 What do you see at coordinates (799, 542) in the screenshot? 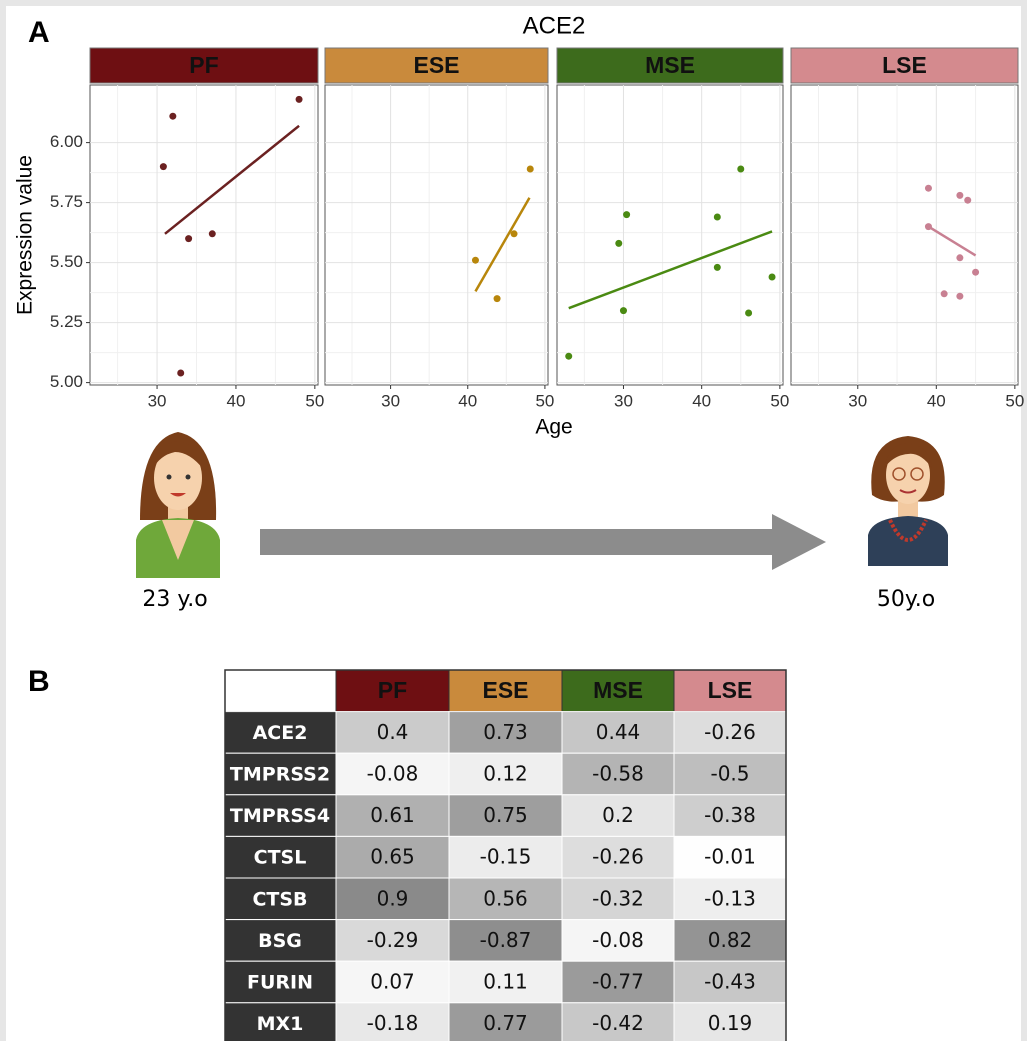
I see `arrow-head` at bounding box center [799, 542].